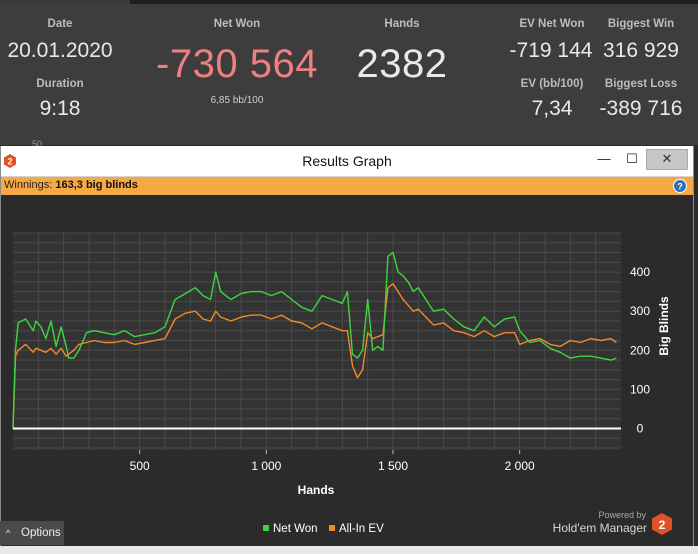 The width and height of the screenshot is (698, 554). What do you see at coordinates (604, 158) in the screenshot?
I see `minimize-button: —` at bounding box center [604, 158].